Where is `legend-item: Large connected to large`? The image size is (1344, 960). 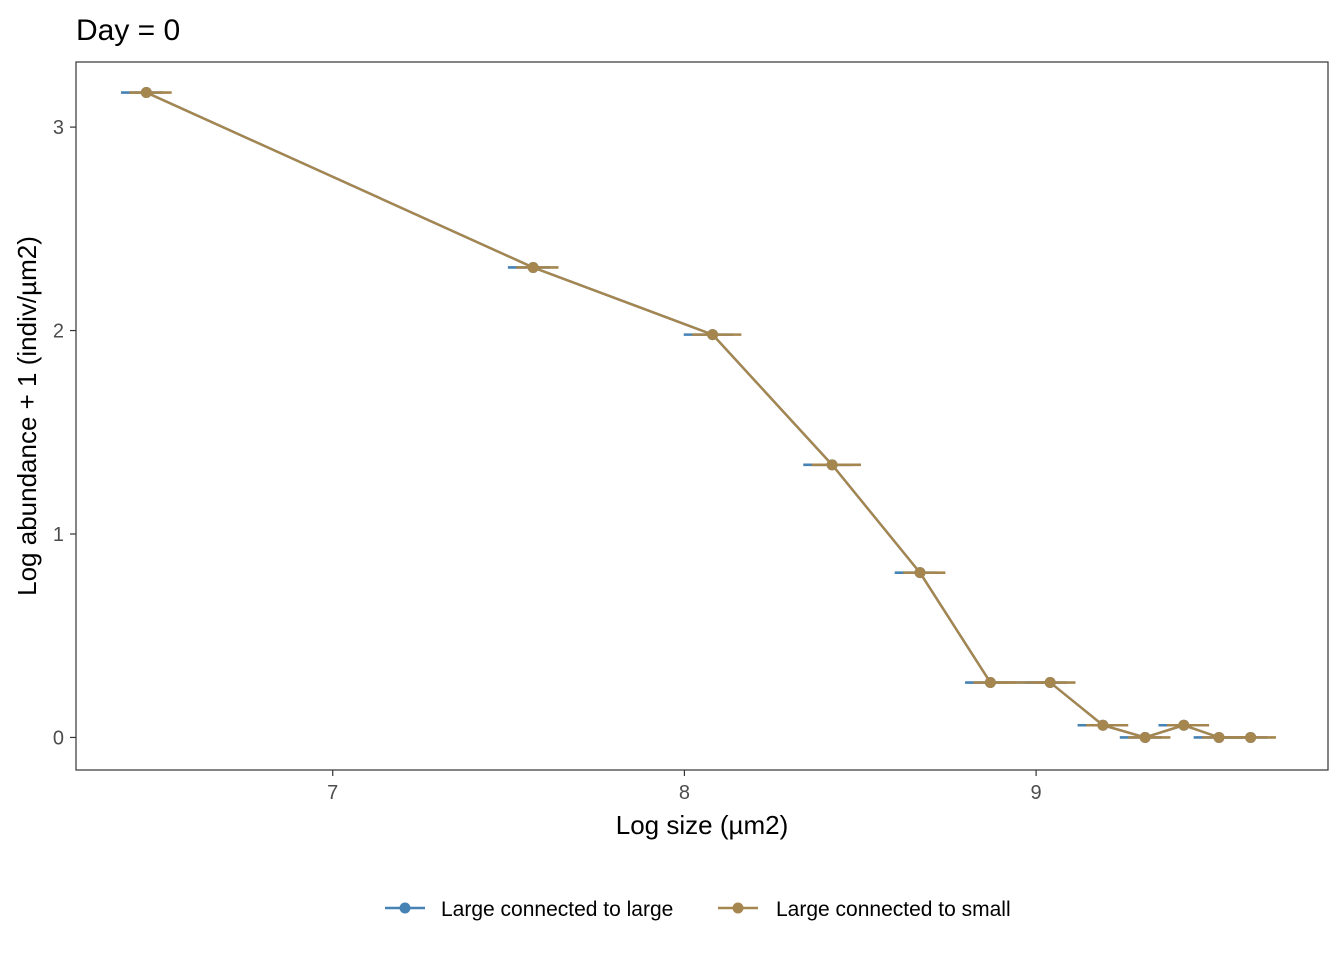
legend-item: Large connected to large is located at coordinates (529, 909).